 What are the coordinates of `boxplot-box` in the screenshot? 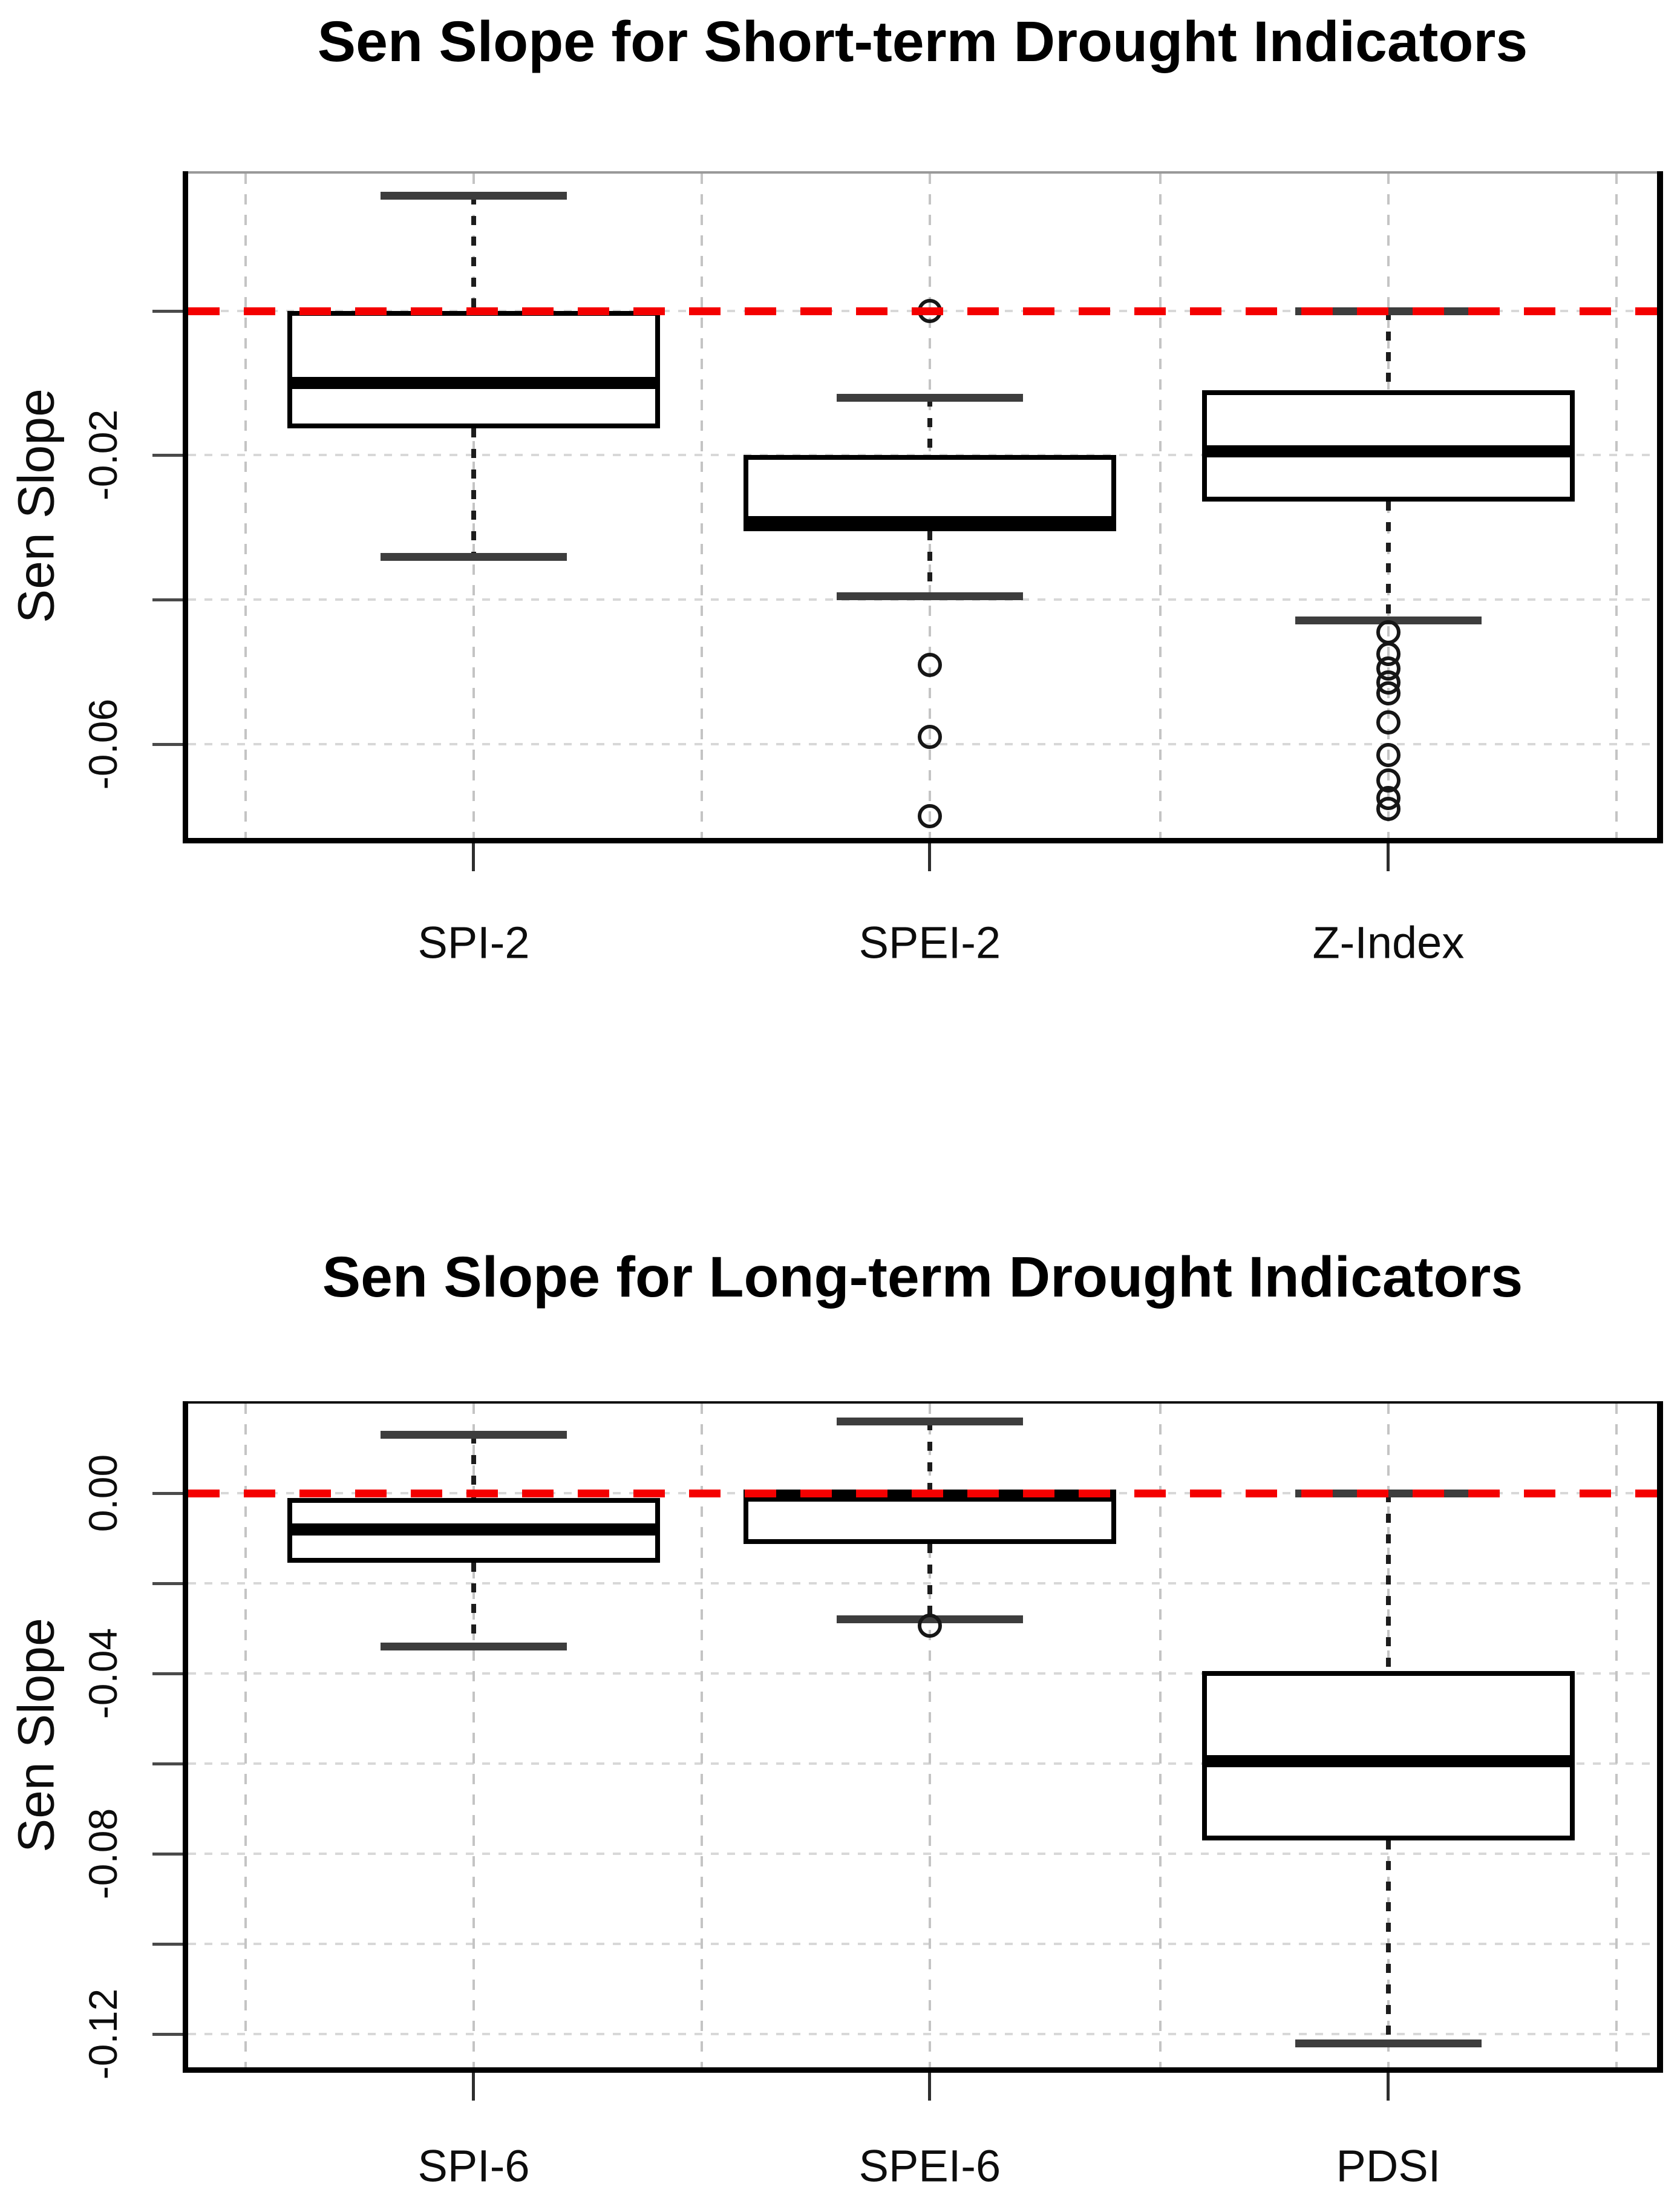 It's located at (473, 369).